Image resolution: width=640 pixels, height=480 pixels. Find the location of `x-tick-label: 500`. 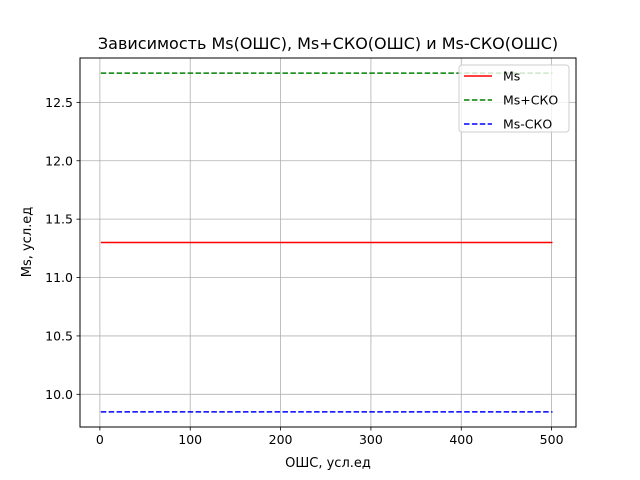

x-tick-label: 500 is located at coordinates (552, 439).